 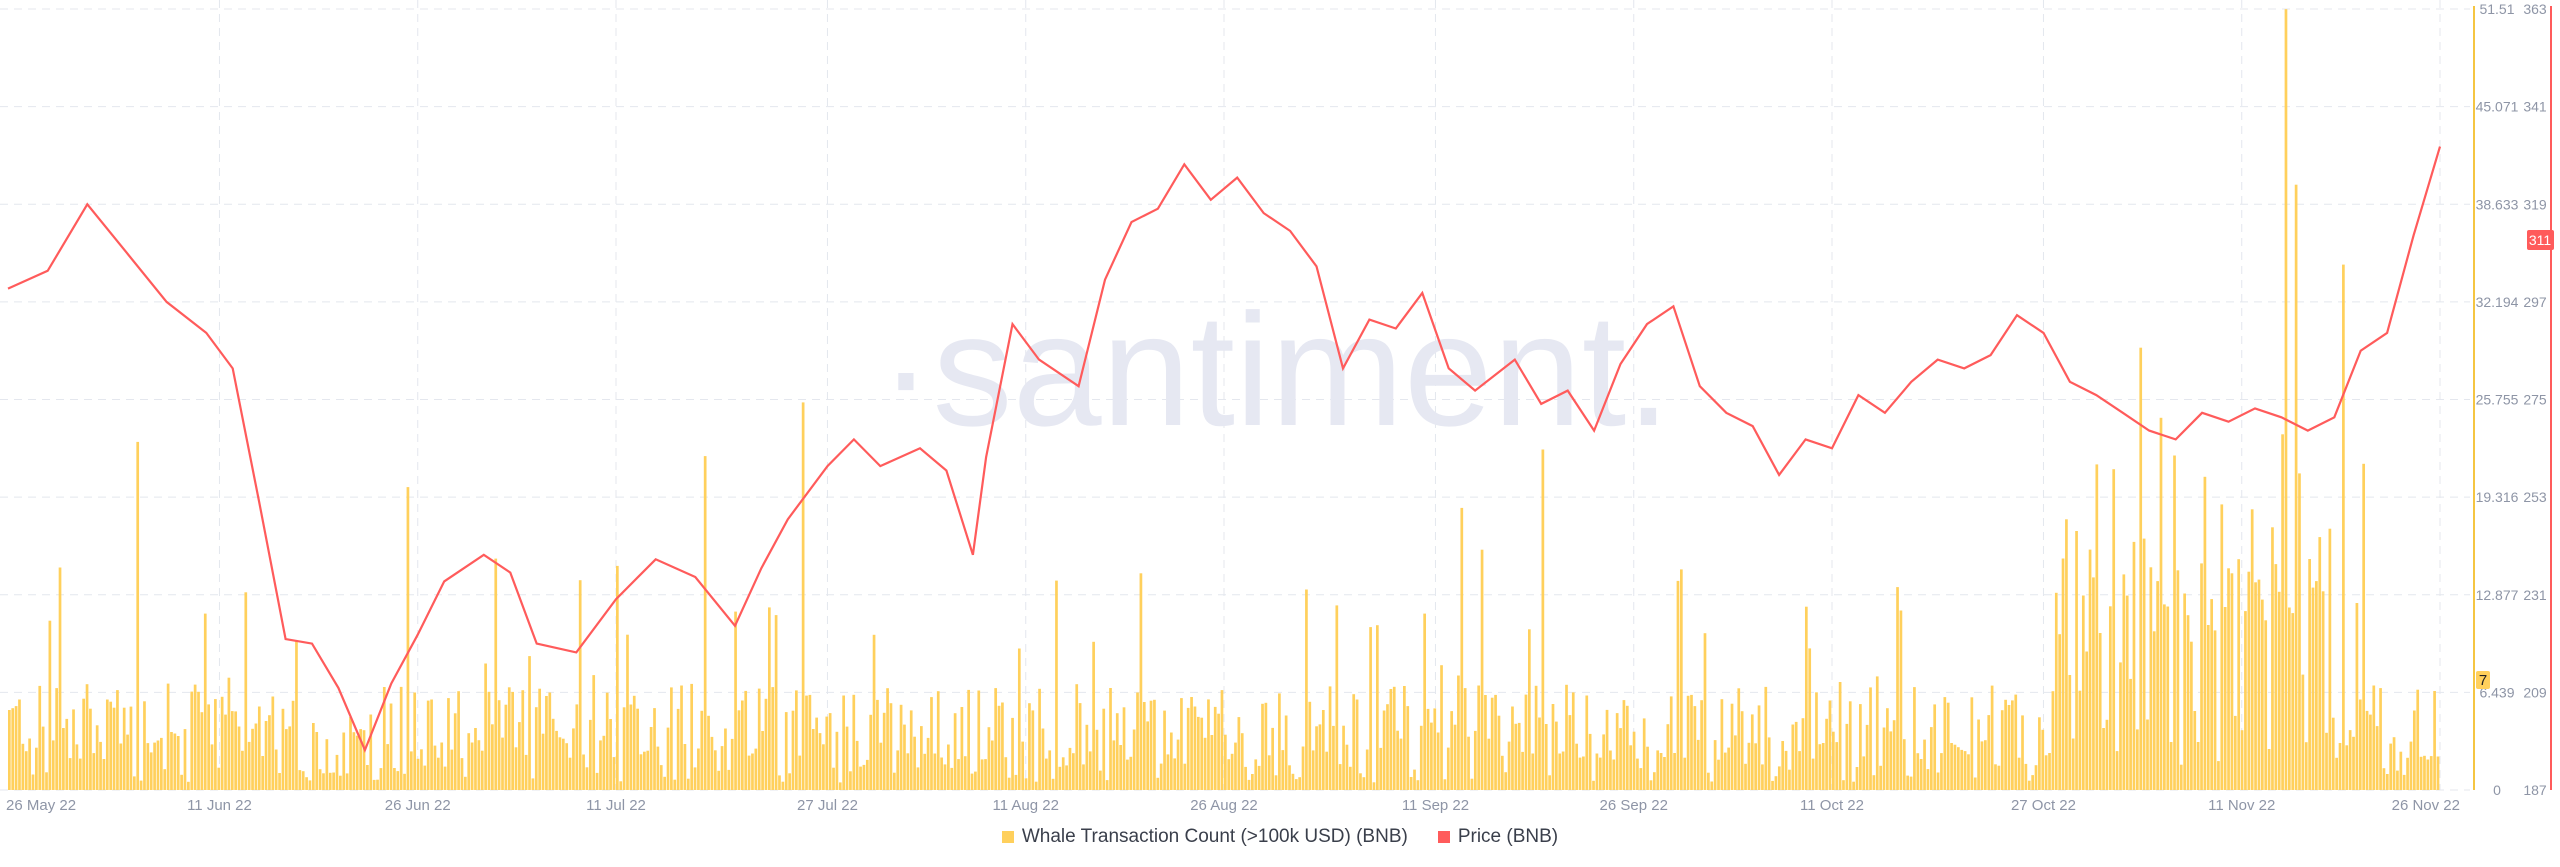 What do you see at coordinates (2540, 240) in the screenshot?
I see `current-price-badge: 311` at bounding box center [2540, 240].